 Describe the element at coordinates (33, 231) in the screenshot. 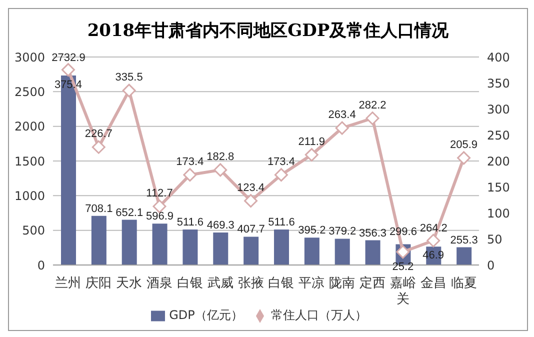

I see `y-tick-label: 500` at that location.